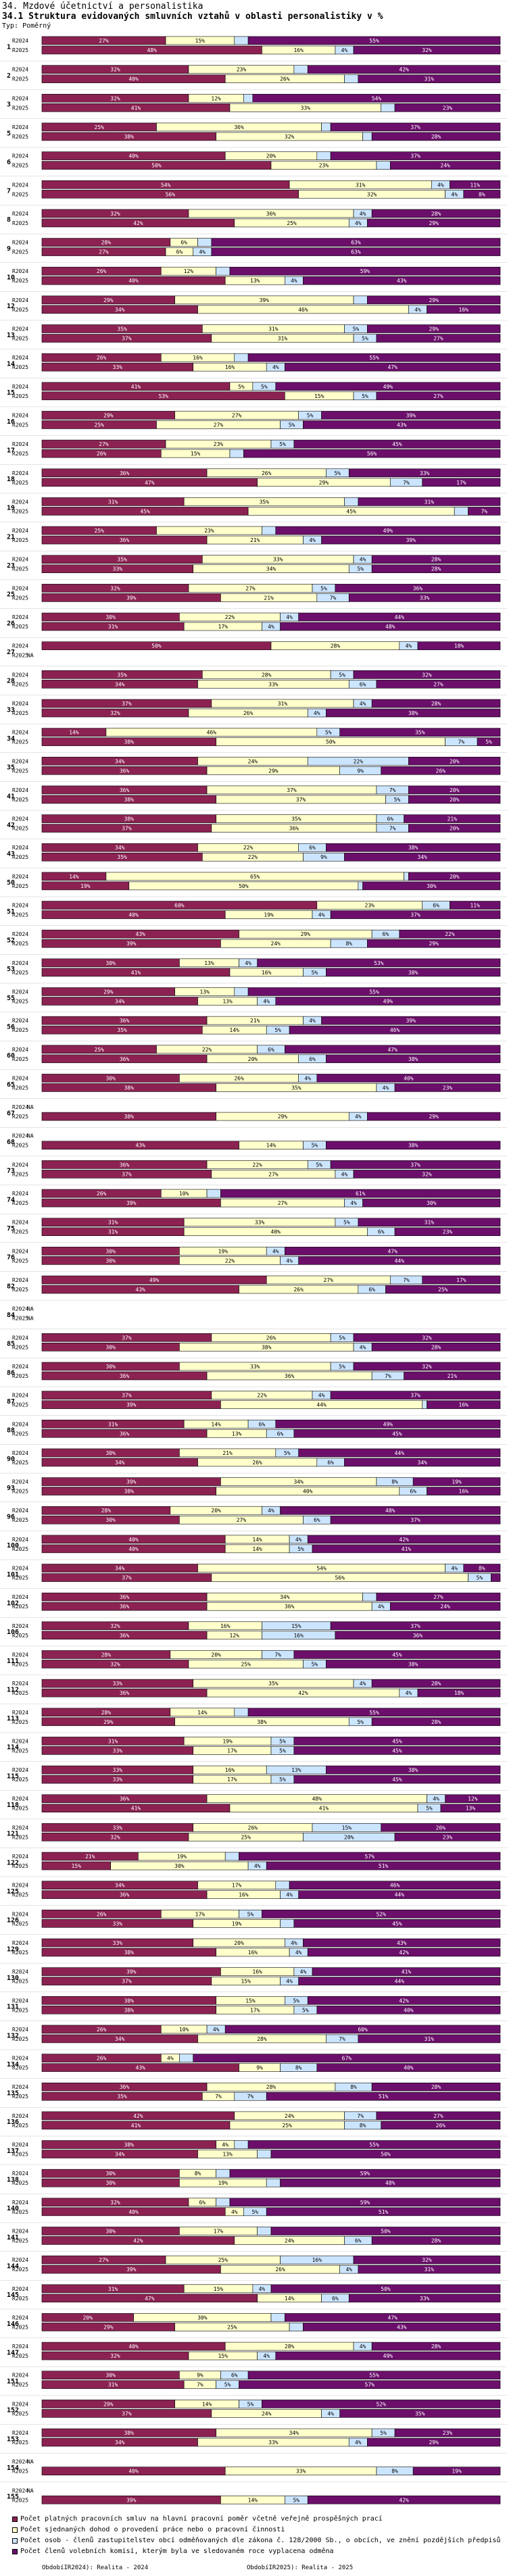 This screenshot has width=507, height=2576. What do you see at coordinates (374, 41) in the screenshot?
I see `data-label: 55%` at bounding box center [374, 41].